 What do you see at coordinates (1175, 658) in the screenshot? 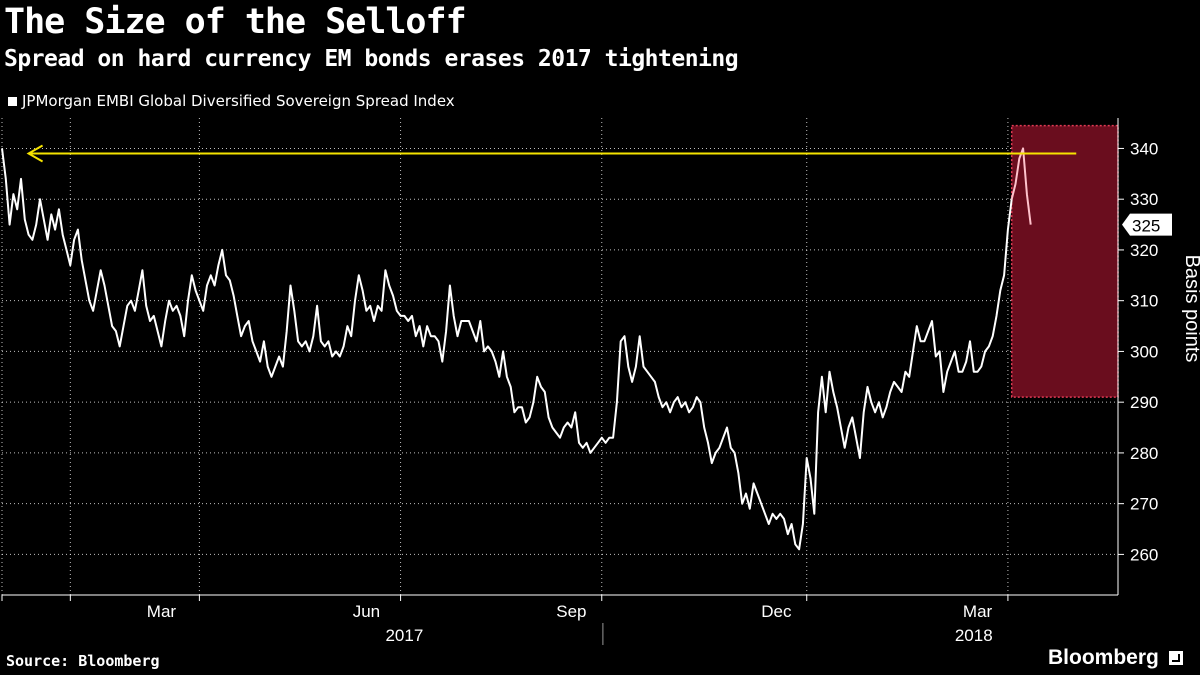
I see `expand-icon` at bounding box center [1175, 658].